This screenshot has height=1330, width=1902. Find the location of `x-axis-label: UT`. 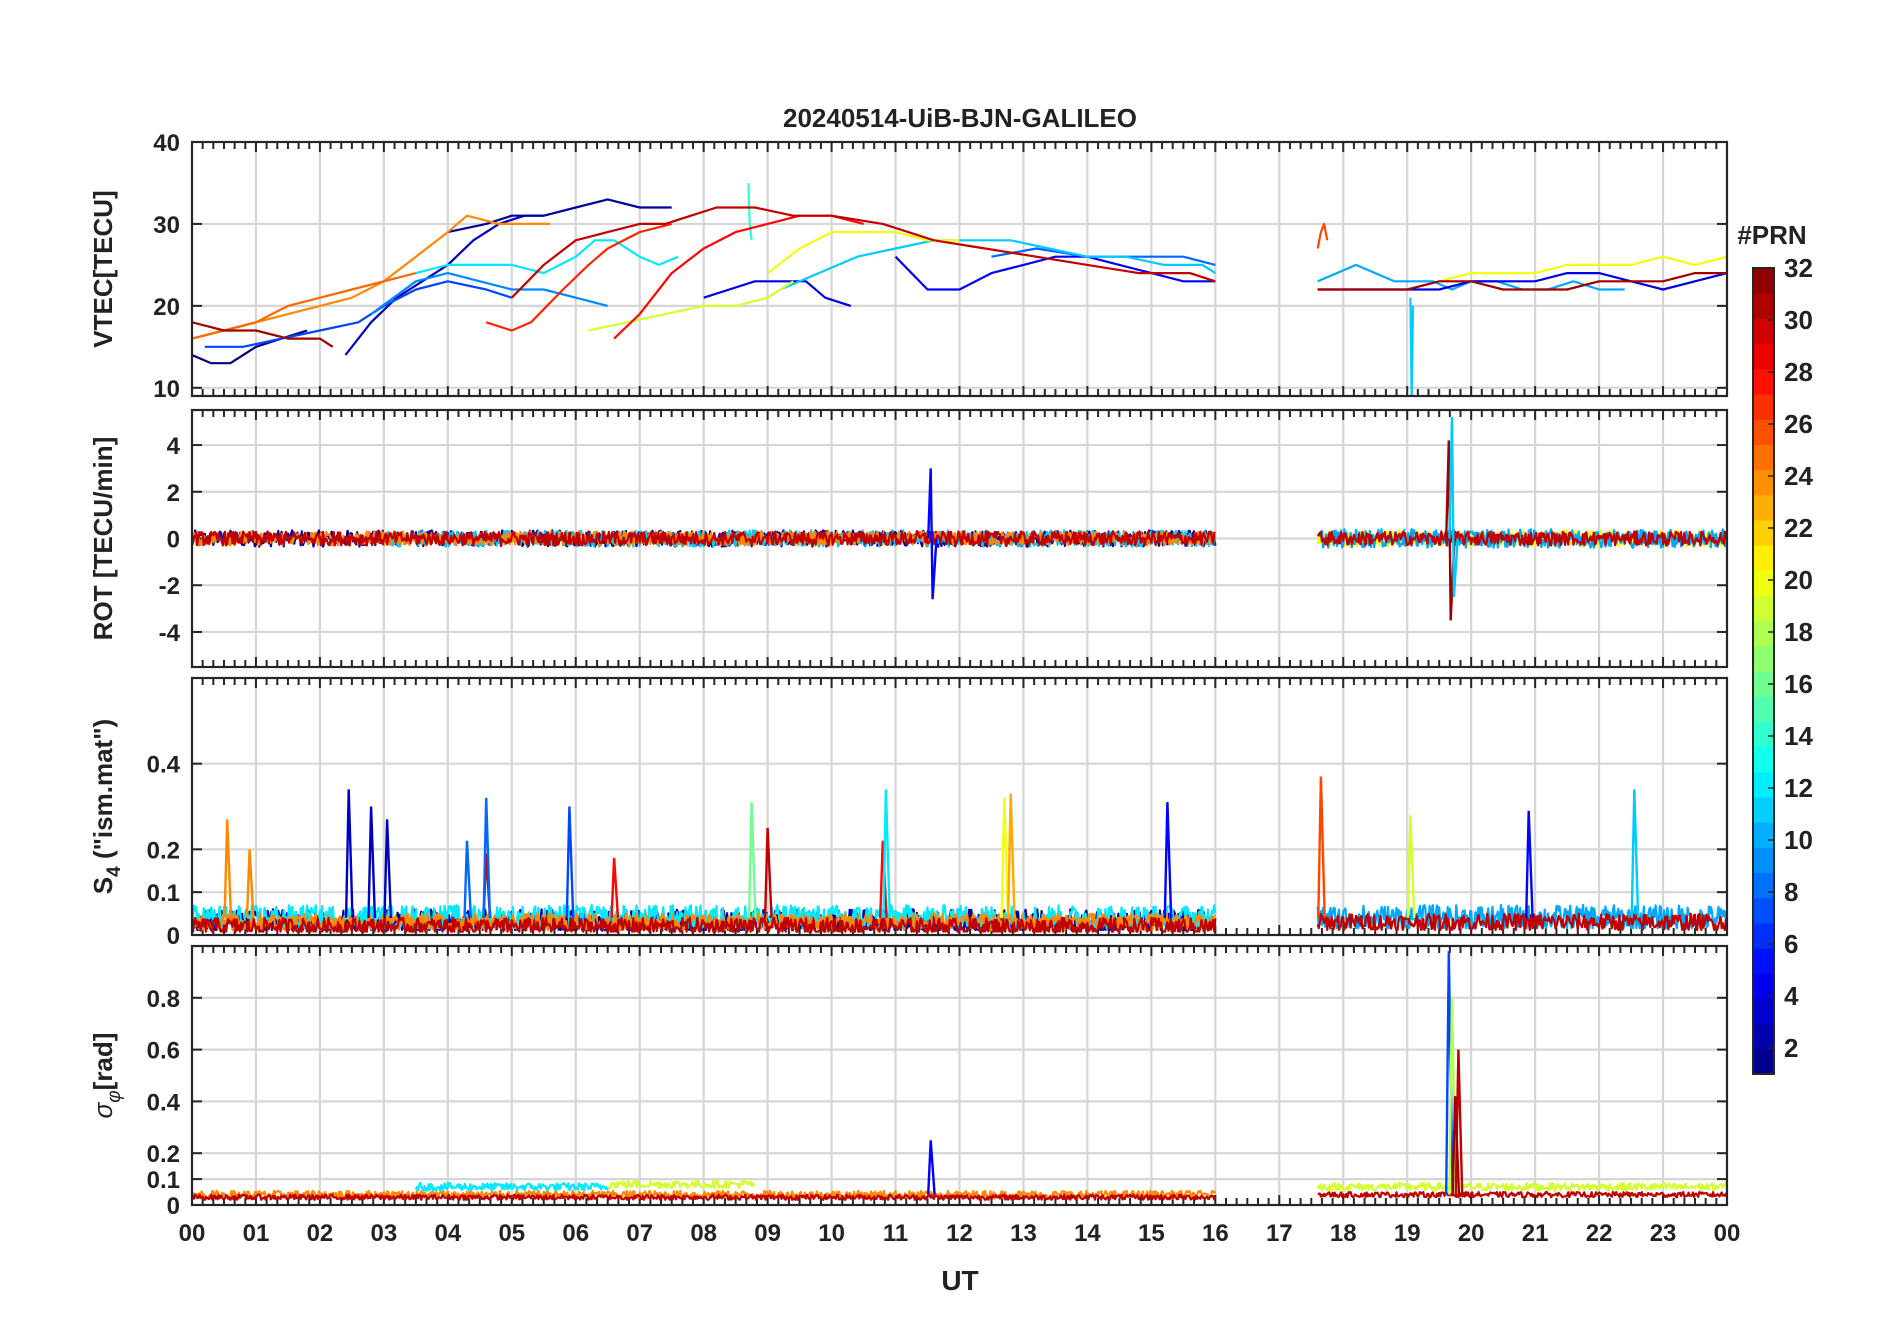

x-axis-label: UT is located at coordinates (959, 1280).